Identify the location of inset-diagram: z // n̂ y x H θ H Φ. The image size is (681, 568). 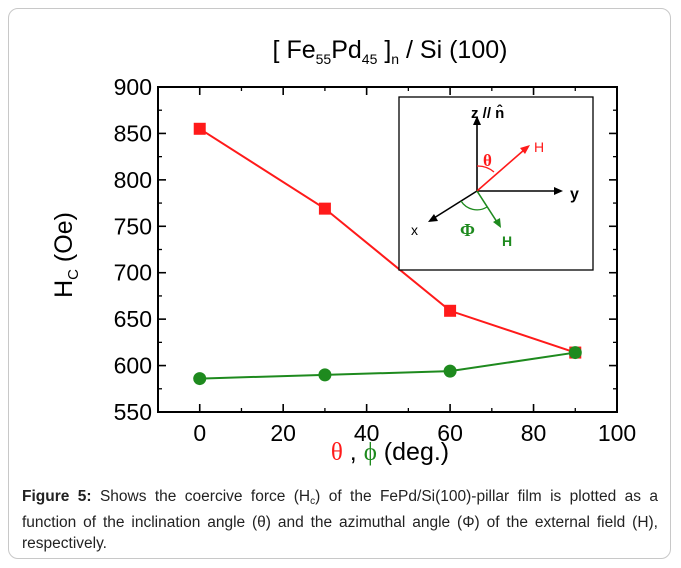
(496, 183).